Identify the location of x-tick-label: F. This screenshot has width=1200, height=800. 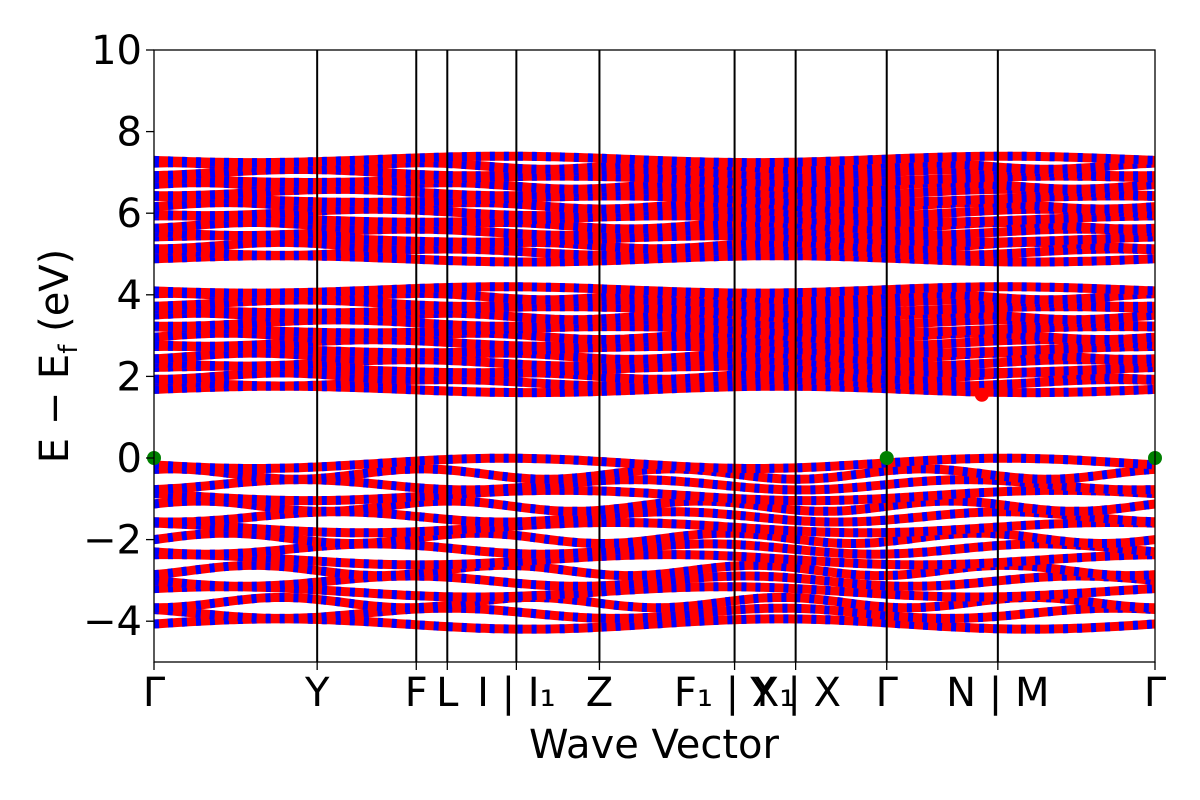
(416, 693).